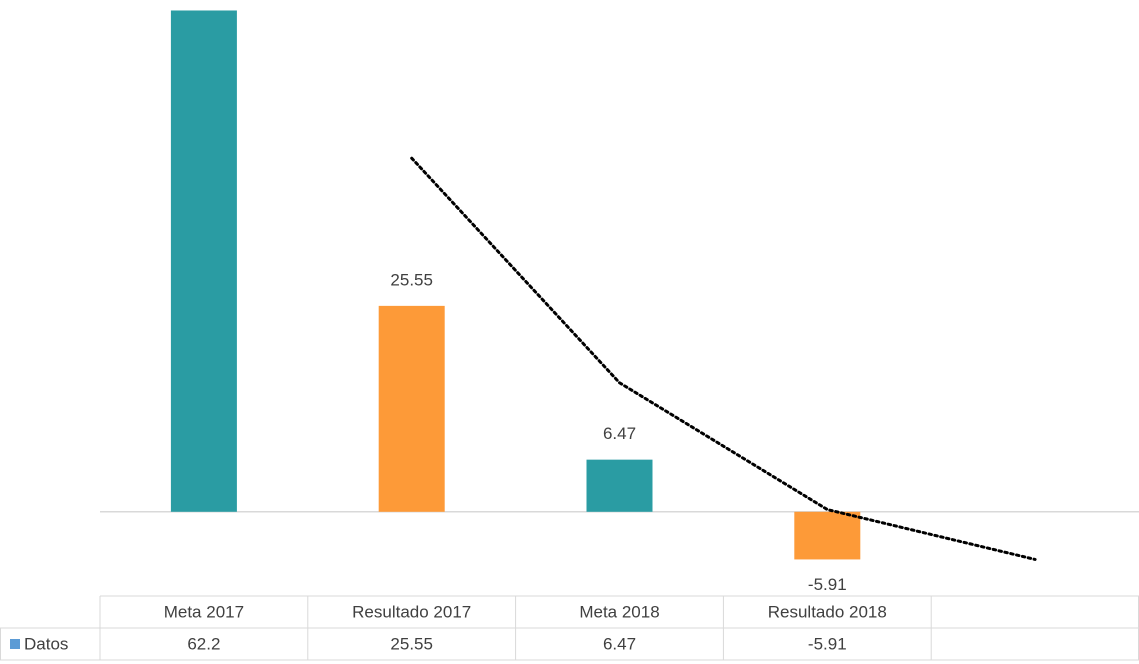 This screenshot has height=664, width=1139. I want to click on legend-label: Datos, so click(46, 643).